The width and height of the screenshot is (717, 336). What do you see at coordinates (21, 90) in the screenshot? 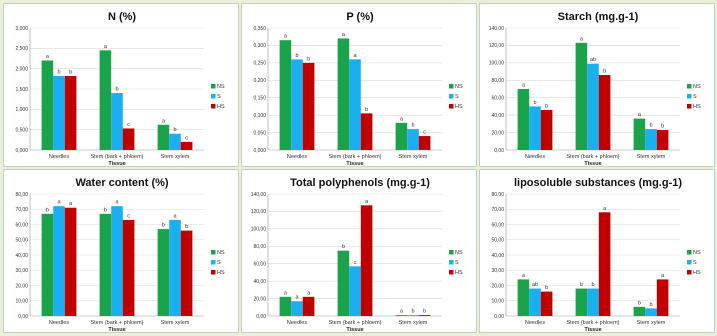
I see `y-tick-label: 1,500` at bounding box center [21, 90].